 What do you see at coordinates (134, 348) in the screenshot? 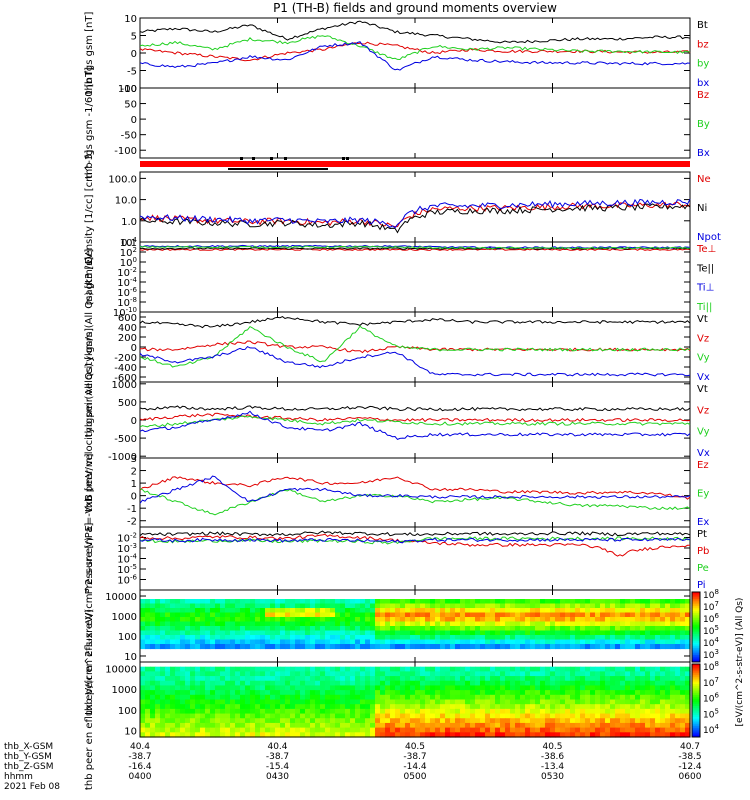
I see `peir_velocity-ytick-label: 0` at bounding box center [134, 348].